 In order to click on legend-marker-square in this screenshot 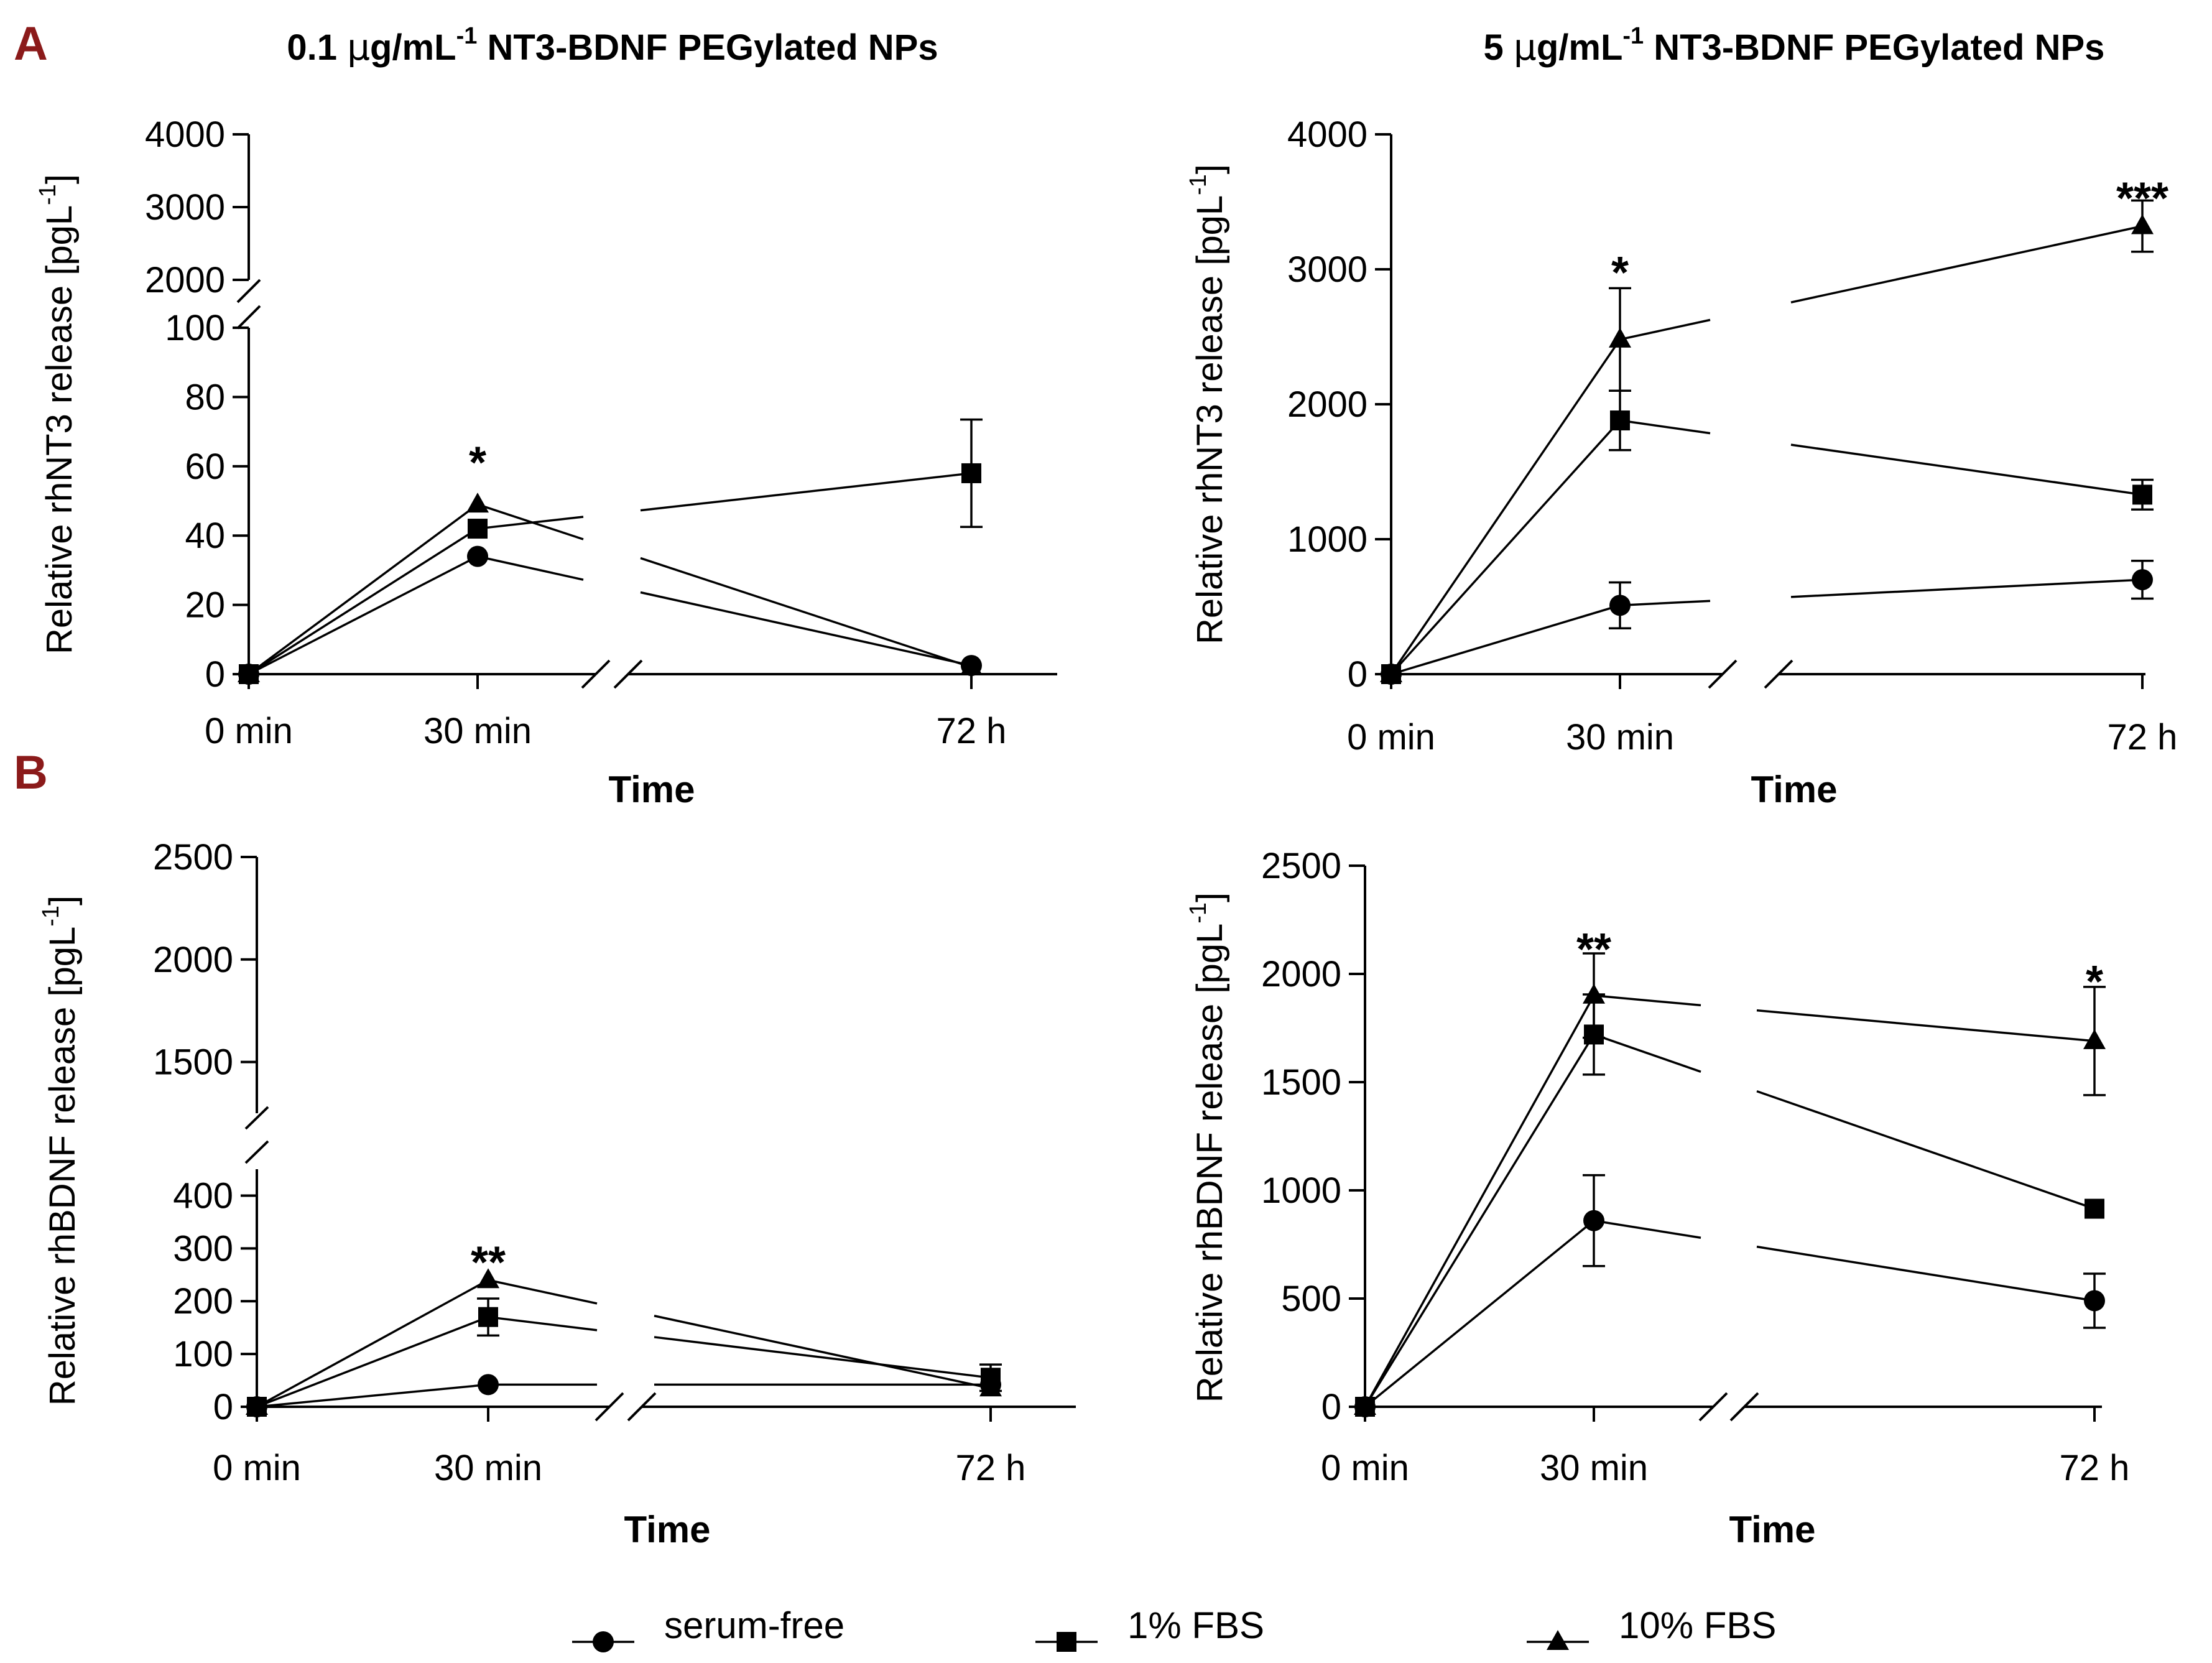, I will do `click(1066, 1642)`.